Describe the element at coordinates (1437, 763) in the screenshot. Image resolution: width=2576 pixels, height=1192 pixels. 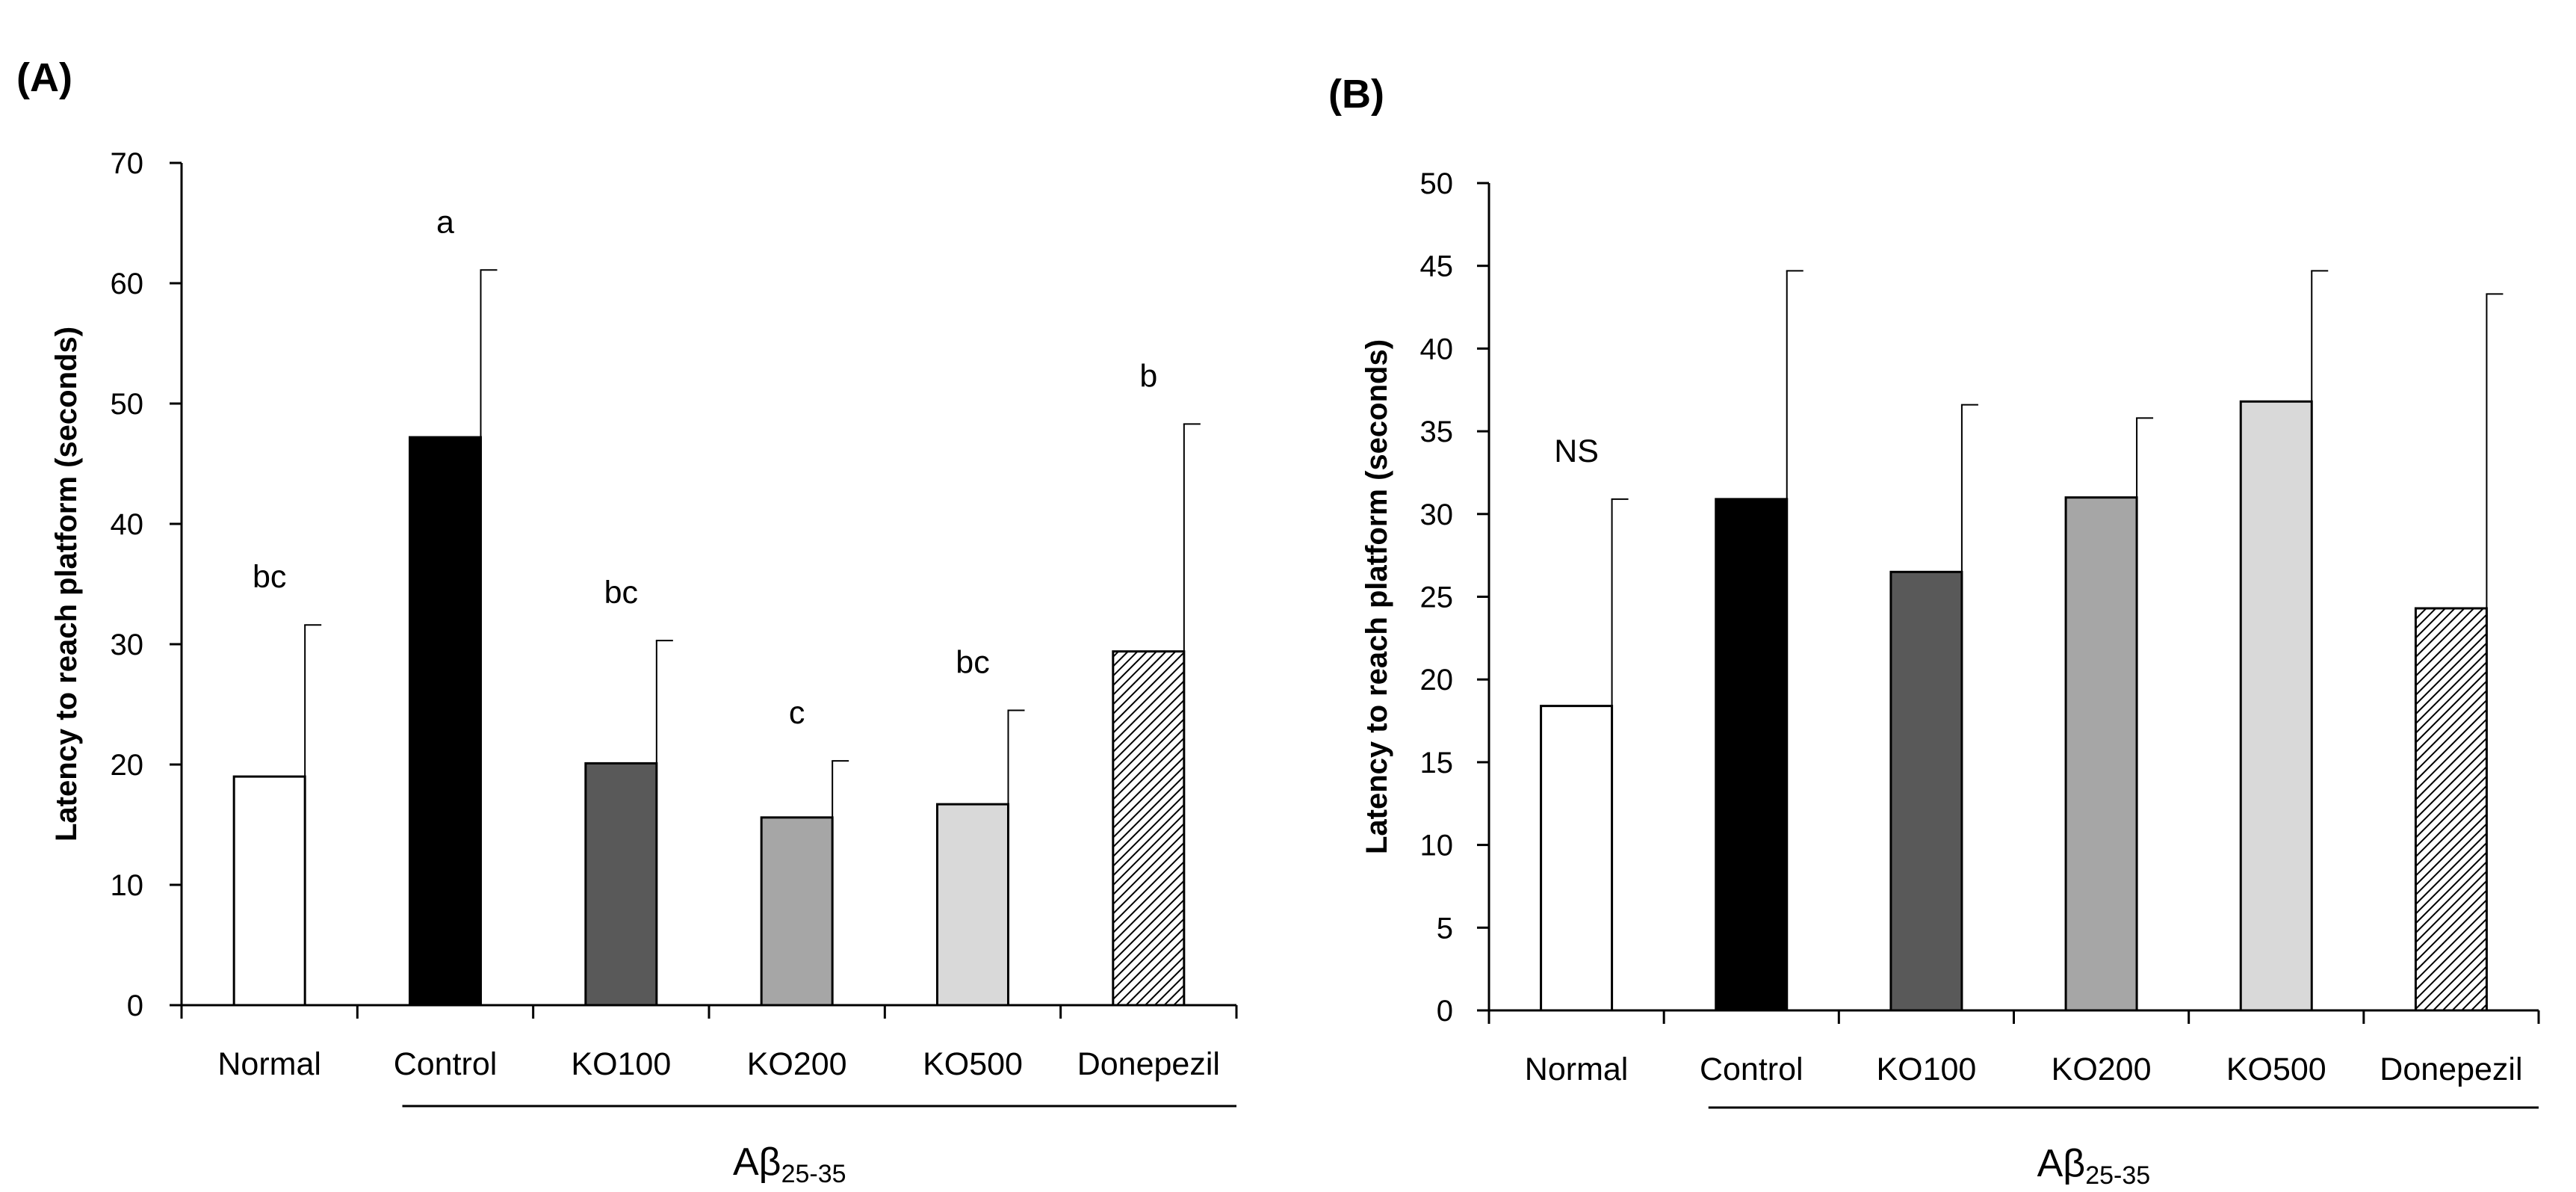
I see `y-tick-label: 15` at that location.